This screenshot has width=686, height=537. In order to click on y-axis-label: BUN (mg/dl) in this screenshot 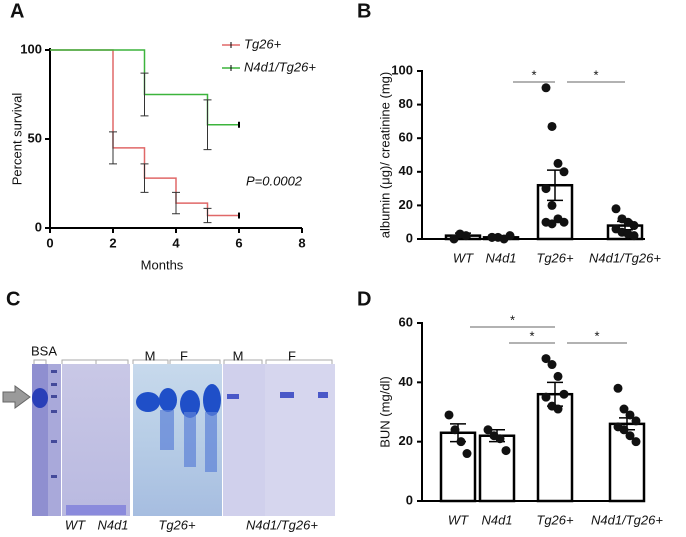, I will do `click(384, 412)`.